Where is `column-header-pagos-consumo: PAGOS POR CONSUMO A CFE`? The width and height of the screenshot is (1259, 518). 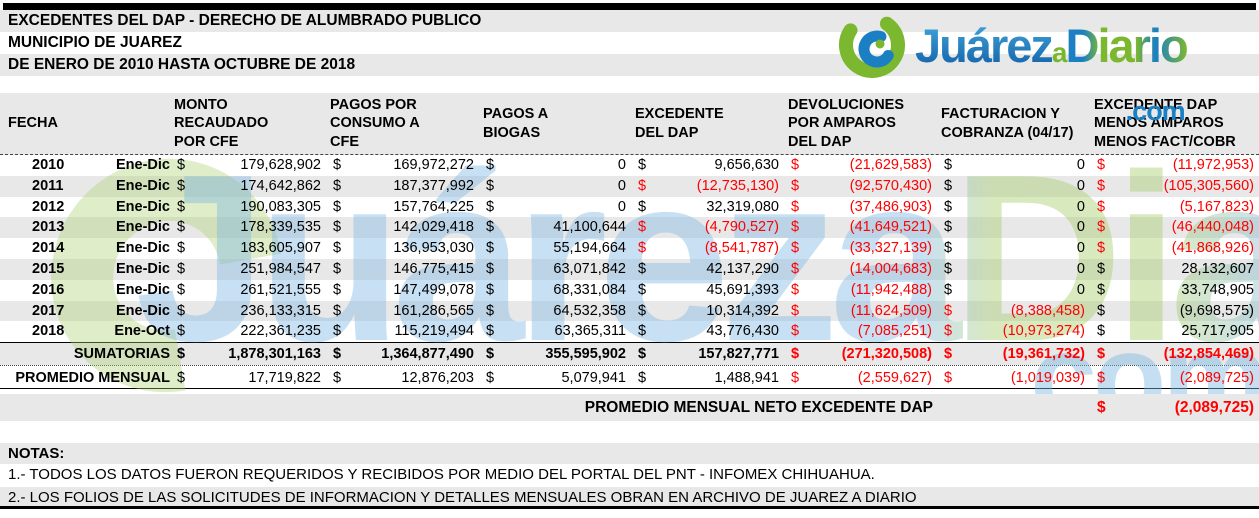 column-header-pagos-consumo: PAGOS POR CONSUMO A CFE is located at coordinates (375, 123).